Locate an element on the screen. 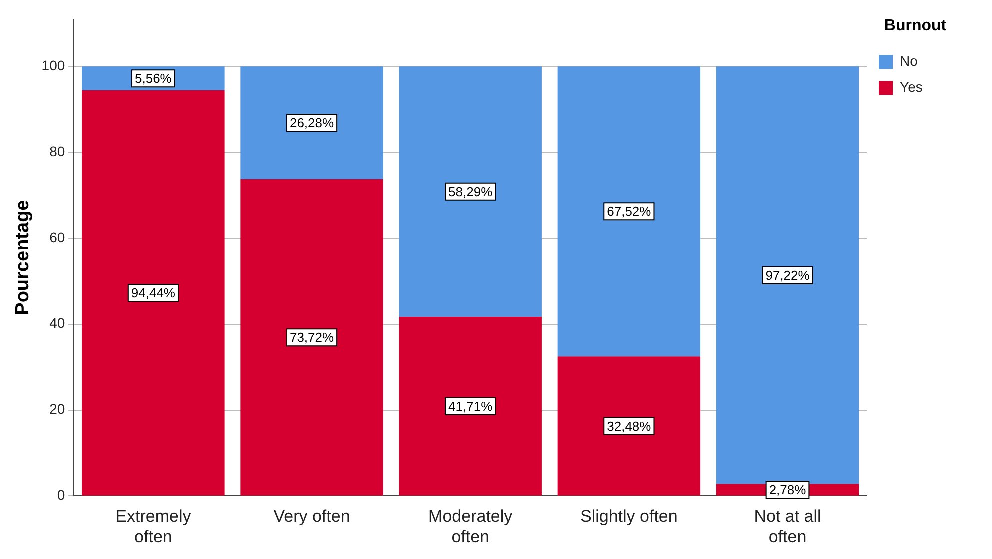 This screenshot has width=992, height=559. data-label: 94,44% is located at coordinates (153, 293).